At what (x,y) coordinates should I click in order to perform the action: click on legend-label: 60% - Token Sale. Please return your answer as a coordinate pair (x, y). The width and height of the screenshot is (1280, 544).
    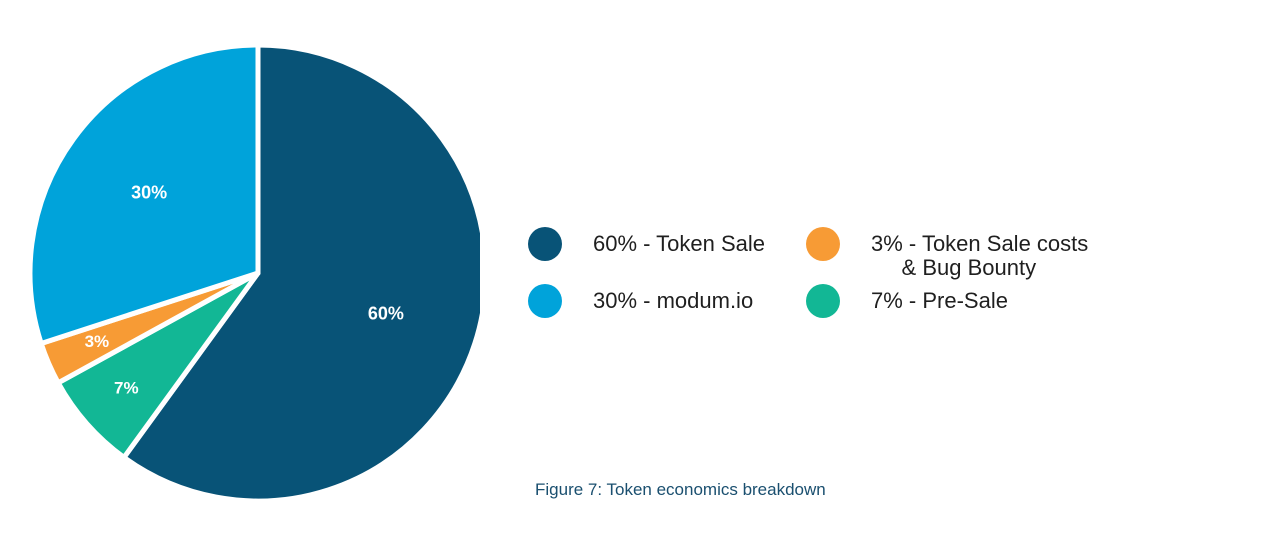
    Looking at the image, I should click on (679, 243).